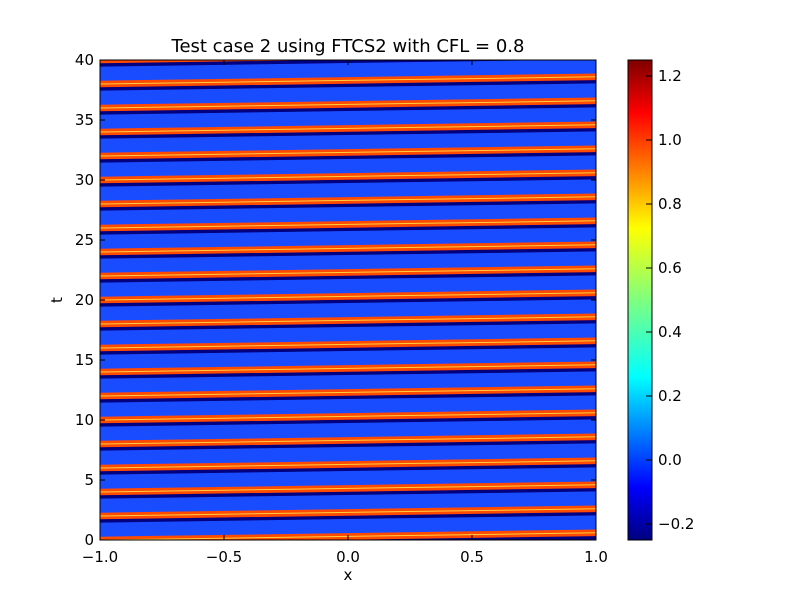 The height and width of the screenshot is (600, 800). What do you see at coordinates (348, 46) in the screenshot?
I see `chart-title: Test case 2 using FTCS2 with CFL = 0.8` at bounding box center [348, 46].